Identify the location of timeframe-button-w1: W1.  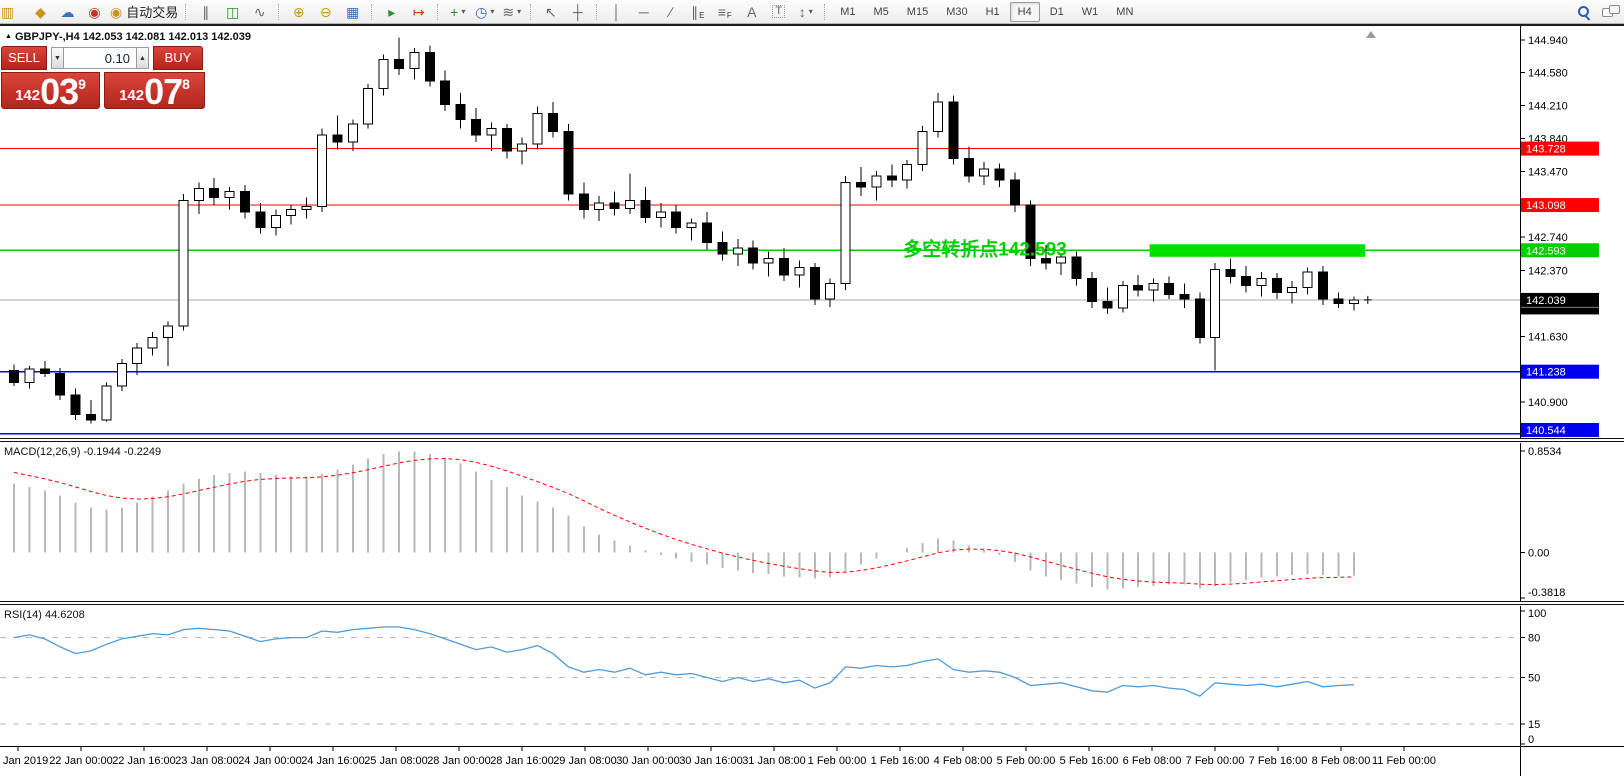
(1090, 11).